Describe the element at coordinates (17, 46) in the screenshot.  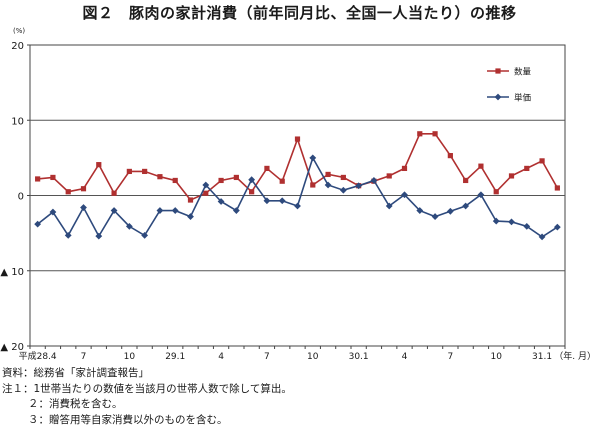
I see `y-tick-label: 20` at that location.